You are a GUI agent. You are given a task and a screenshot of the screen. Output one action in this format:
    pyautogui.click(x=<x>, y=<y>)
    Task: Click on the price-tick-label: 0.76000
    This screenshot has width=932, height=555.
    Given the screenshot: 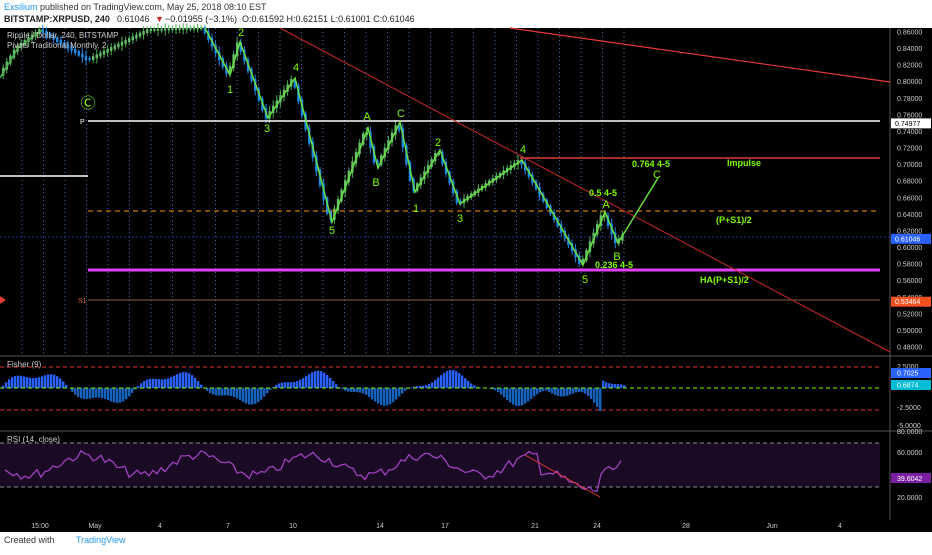 What is the action you would take?
    pyautogui.click(x=909, y=115)
    